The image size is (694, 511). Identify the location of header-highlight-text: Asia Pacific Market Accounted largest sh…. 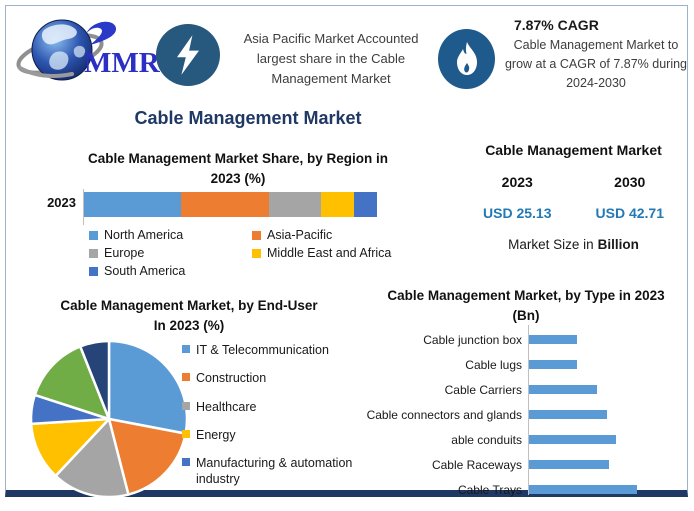
(331, 59).